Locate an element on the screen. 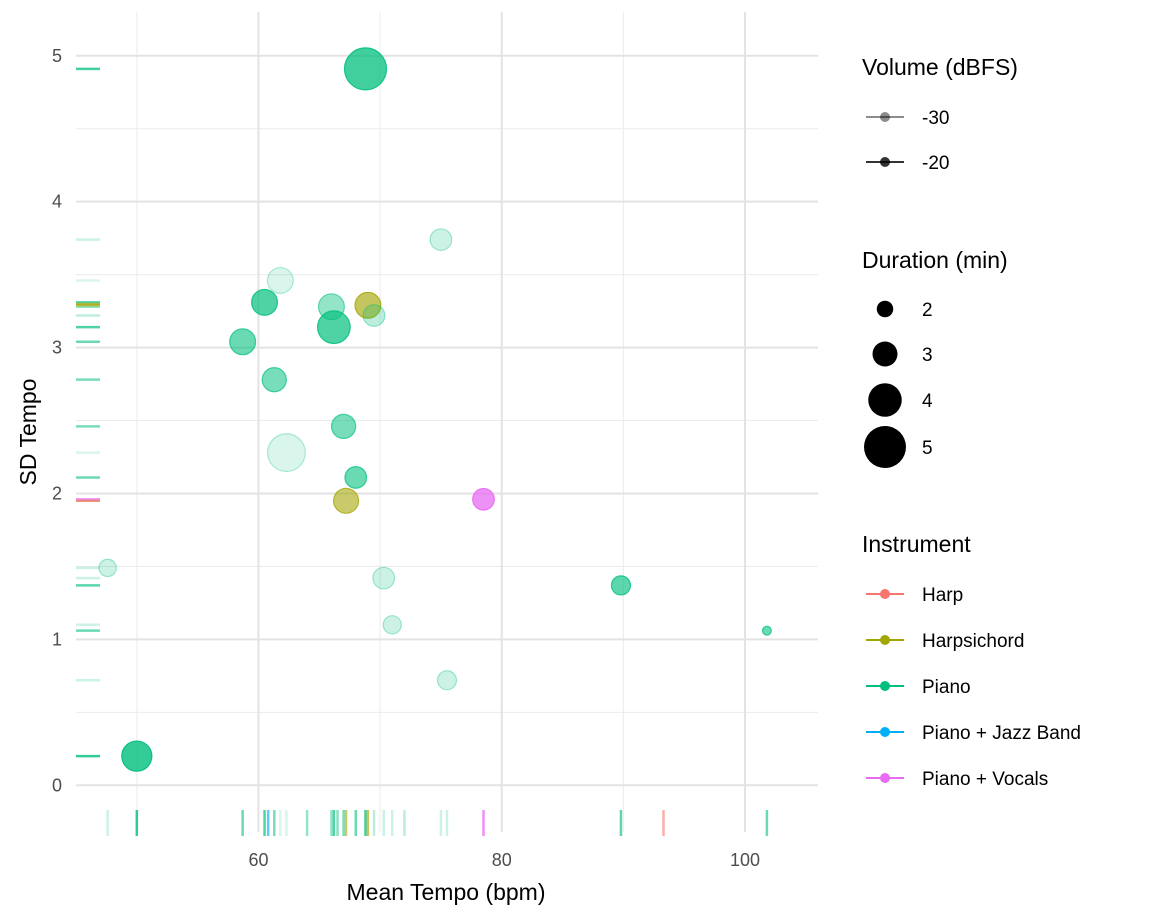 The width and height of the screenshot is (1152, 921). legend-duration-label: 5 is located at coordinates (927, 448).